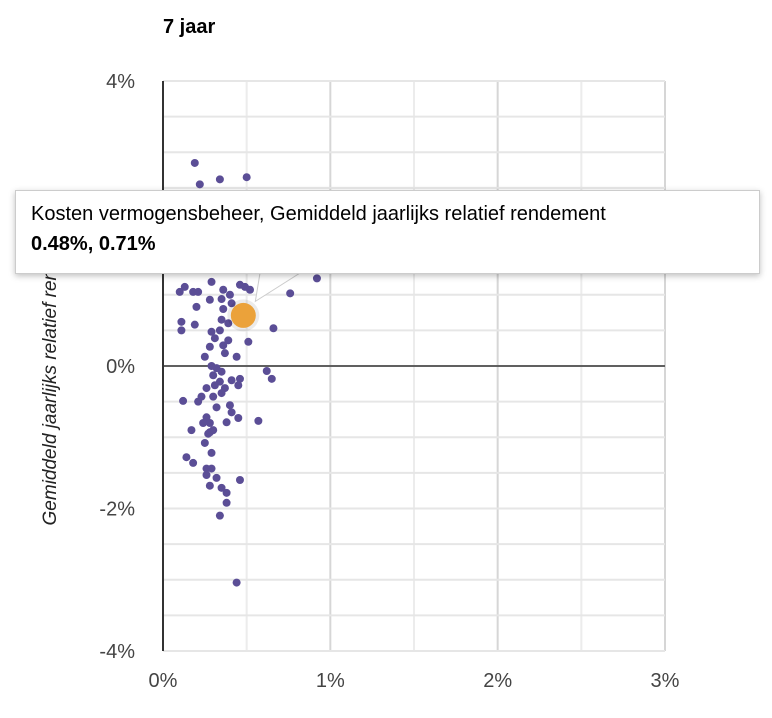 This screenshot has height=718, width=772. I want to click on x-tick-label: 0%, so click(163, 681).